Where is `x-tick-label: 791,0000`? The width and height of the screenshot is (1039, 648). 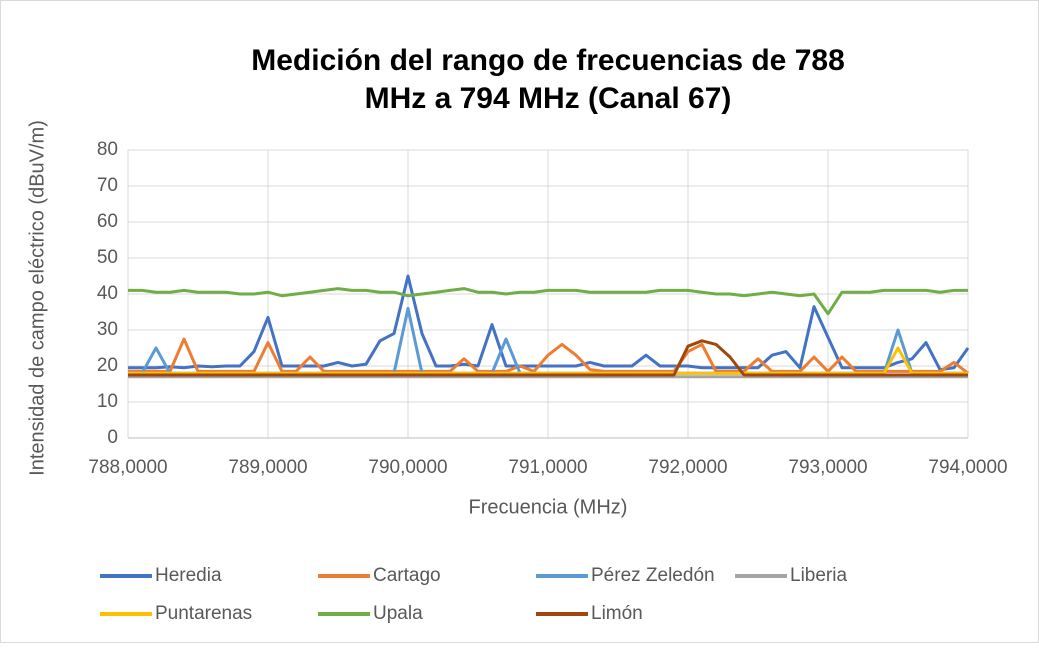 x-tick-label: 791,0000 is located at coordinates (547, 467).